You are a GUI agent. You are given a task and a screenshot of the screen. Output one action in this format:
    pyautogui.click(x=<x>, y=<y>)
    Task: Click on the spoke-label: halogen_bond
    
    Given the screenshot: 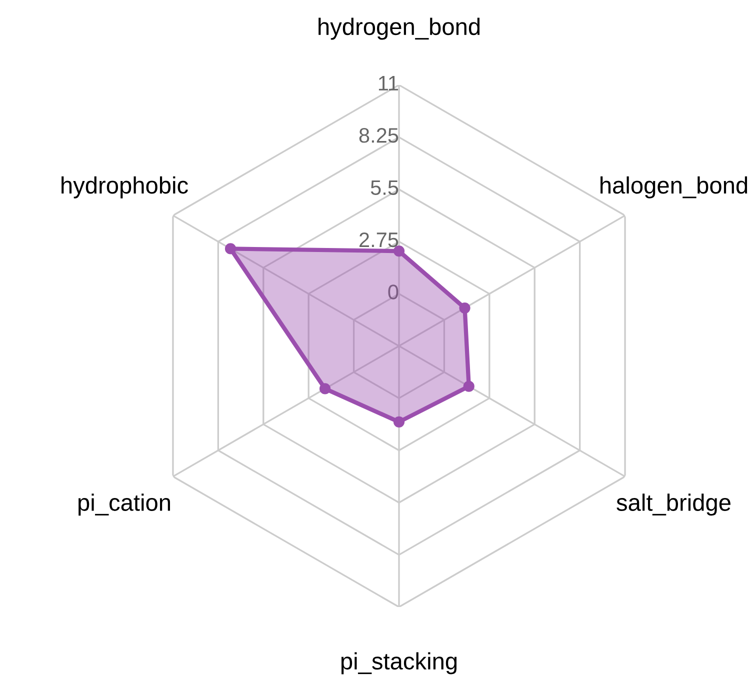 What is the action you would take?
    pyautogui.click(x=674, y=187)
    